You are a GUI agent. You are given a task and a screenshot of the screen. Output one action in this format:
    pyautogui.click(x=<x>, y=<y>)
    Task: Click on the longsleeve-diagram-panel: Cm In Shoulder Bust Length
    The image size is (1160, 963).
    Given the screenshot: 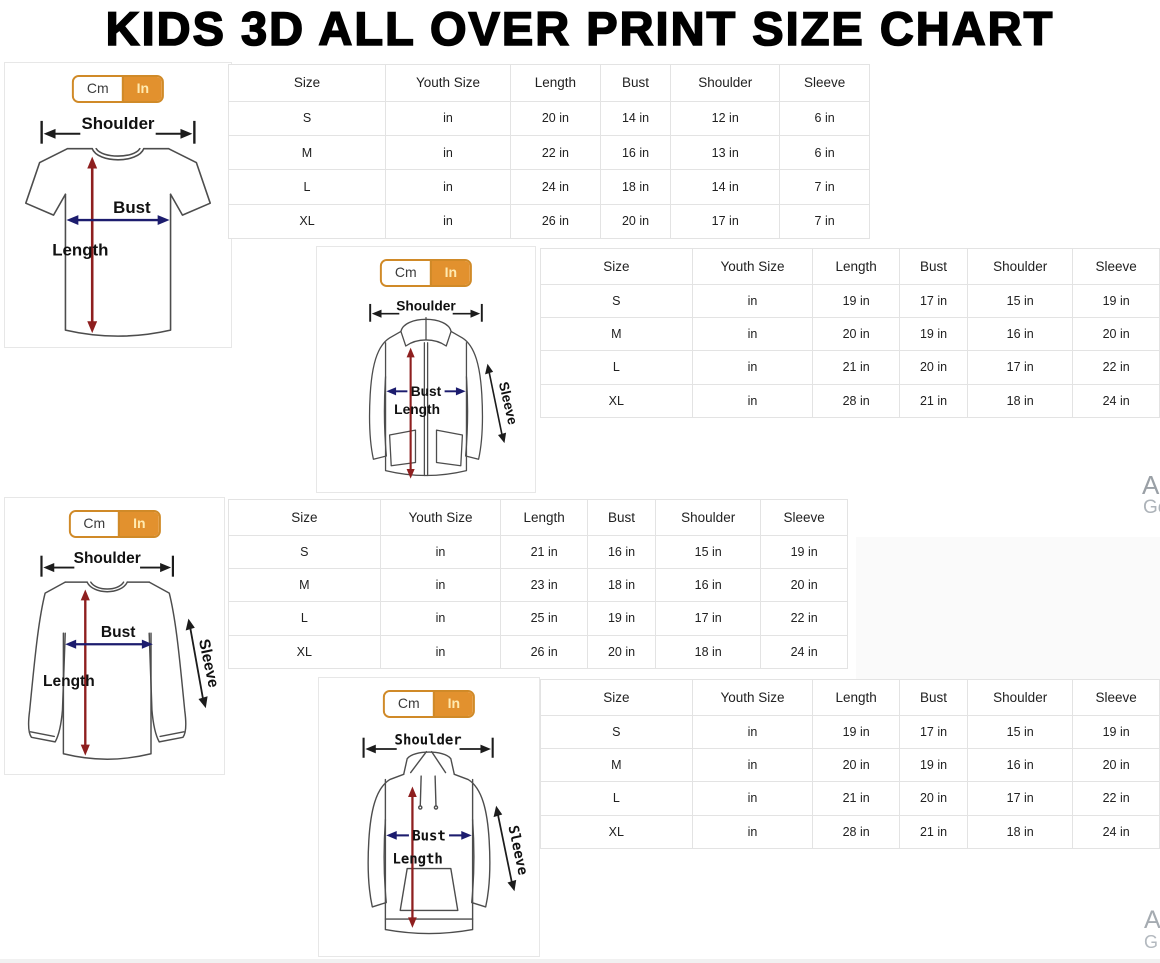 What is the action you would take?
    pyautogui.click(x=114, y=636)
    